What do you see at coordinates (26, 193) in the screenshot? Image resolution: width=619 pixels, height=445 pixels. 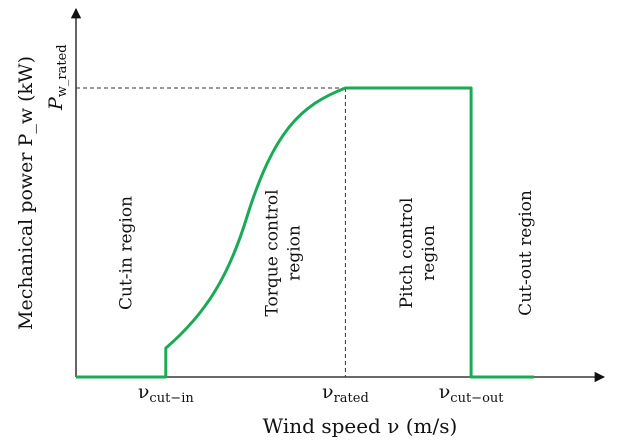 I see `y-axis-label: Mechanical power P_w (kW)` at bounding box center [26, 193].